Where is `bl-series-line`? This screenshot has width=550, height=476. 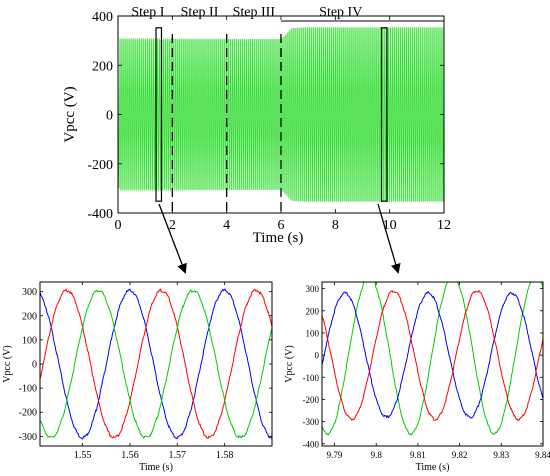
bl-series-line is located at coordinates (156, 364).